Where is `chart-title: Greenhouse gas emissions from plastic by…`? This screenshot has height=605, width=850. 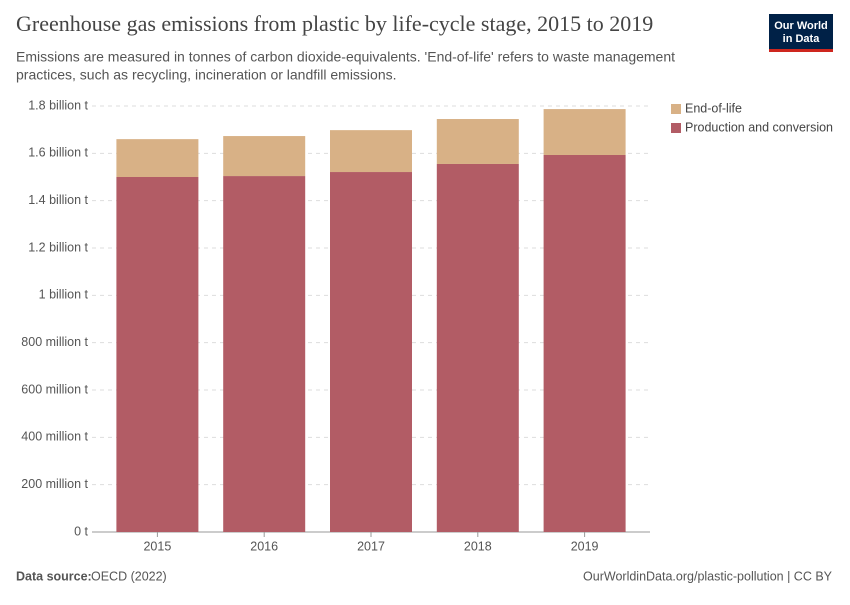
chart-title: Greenhouse gas emissions from plastic by… is located at coordinates (334, 23).